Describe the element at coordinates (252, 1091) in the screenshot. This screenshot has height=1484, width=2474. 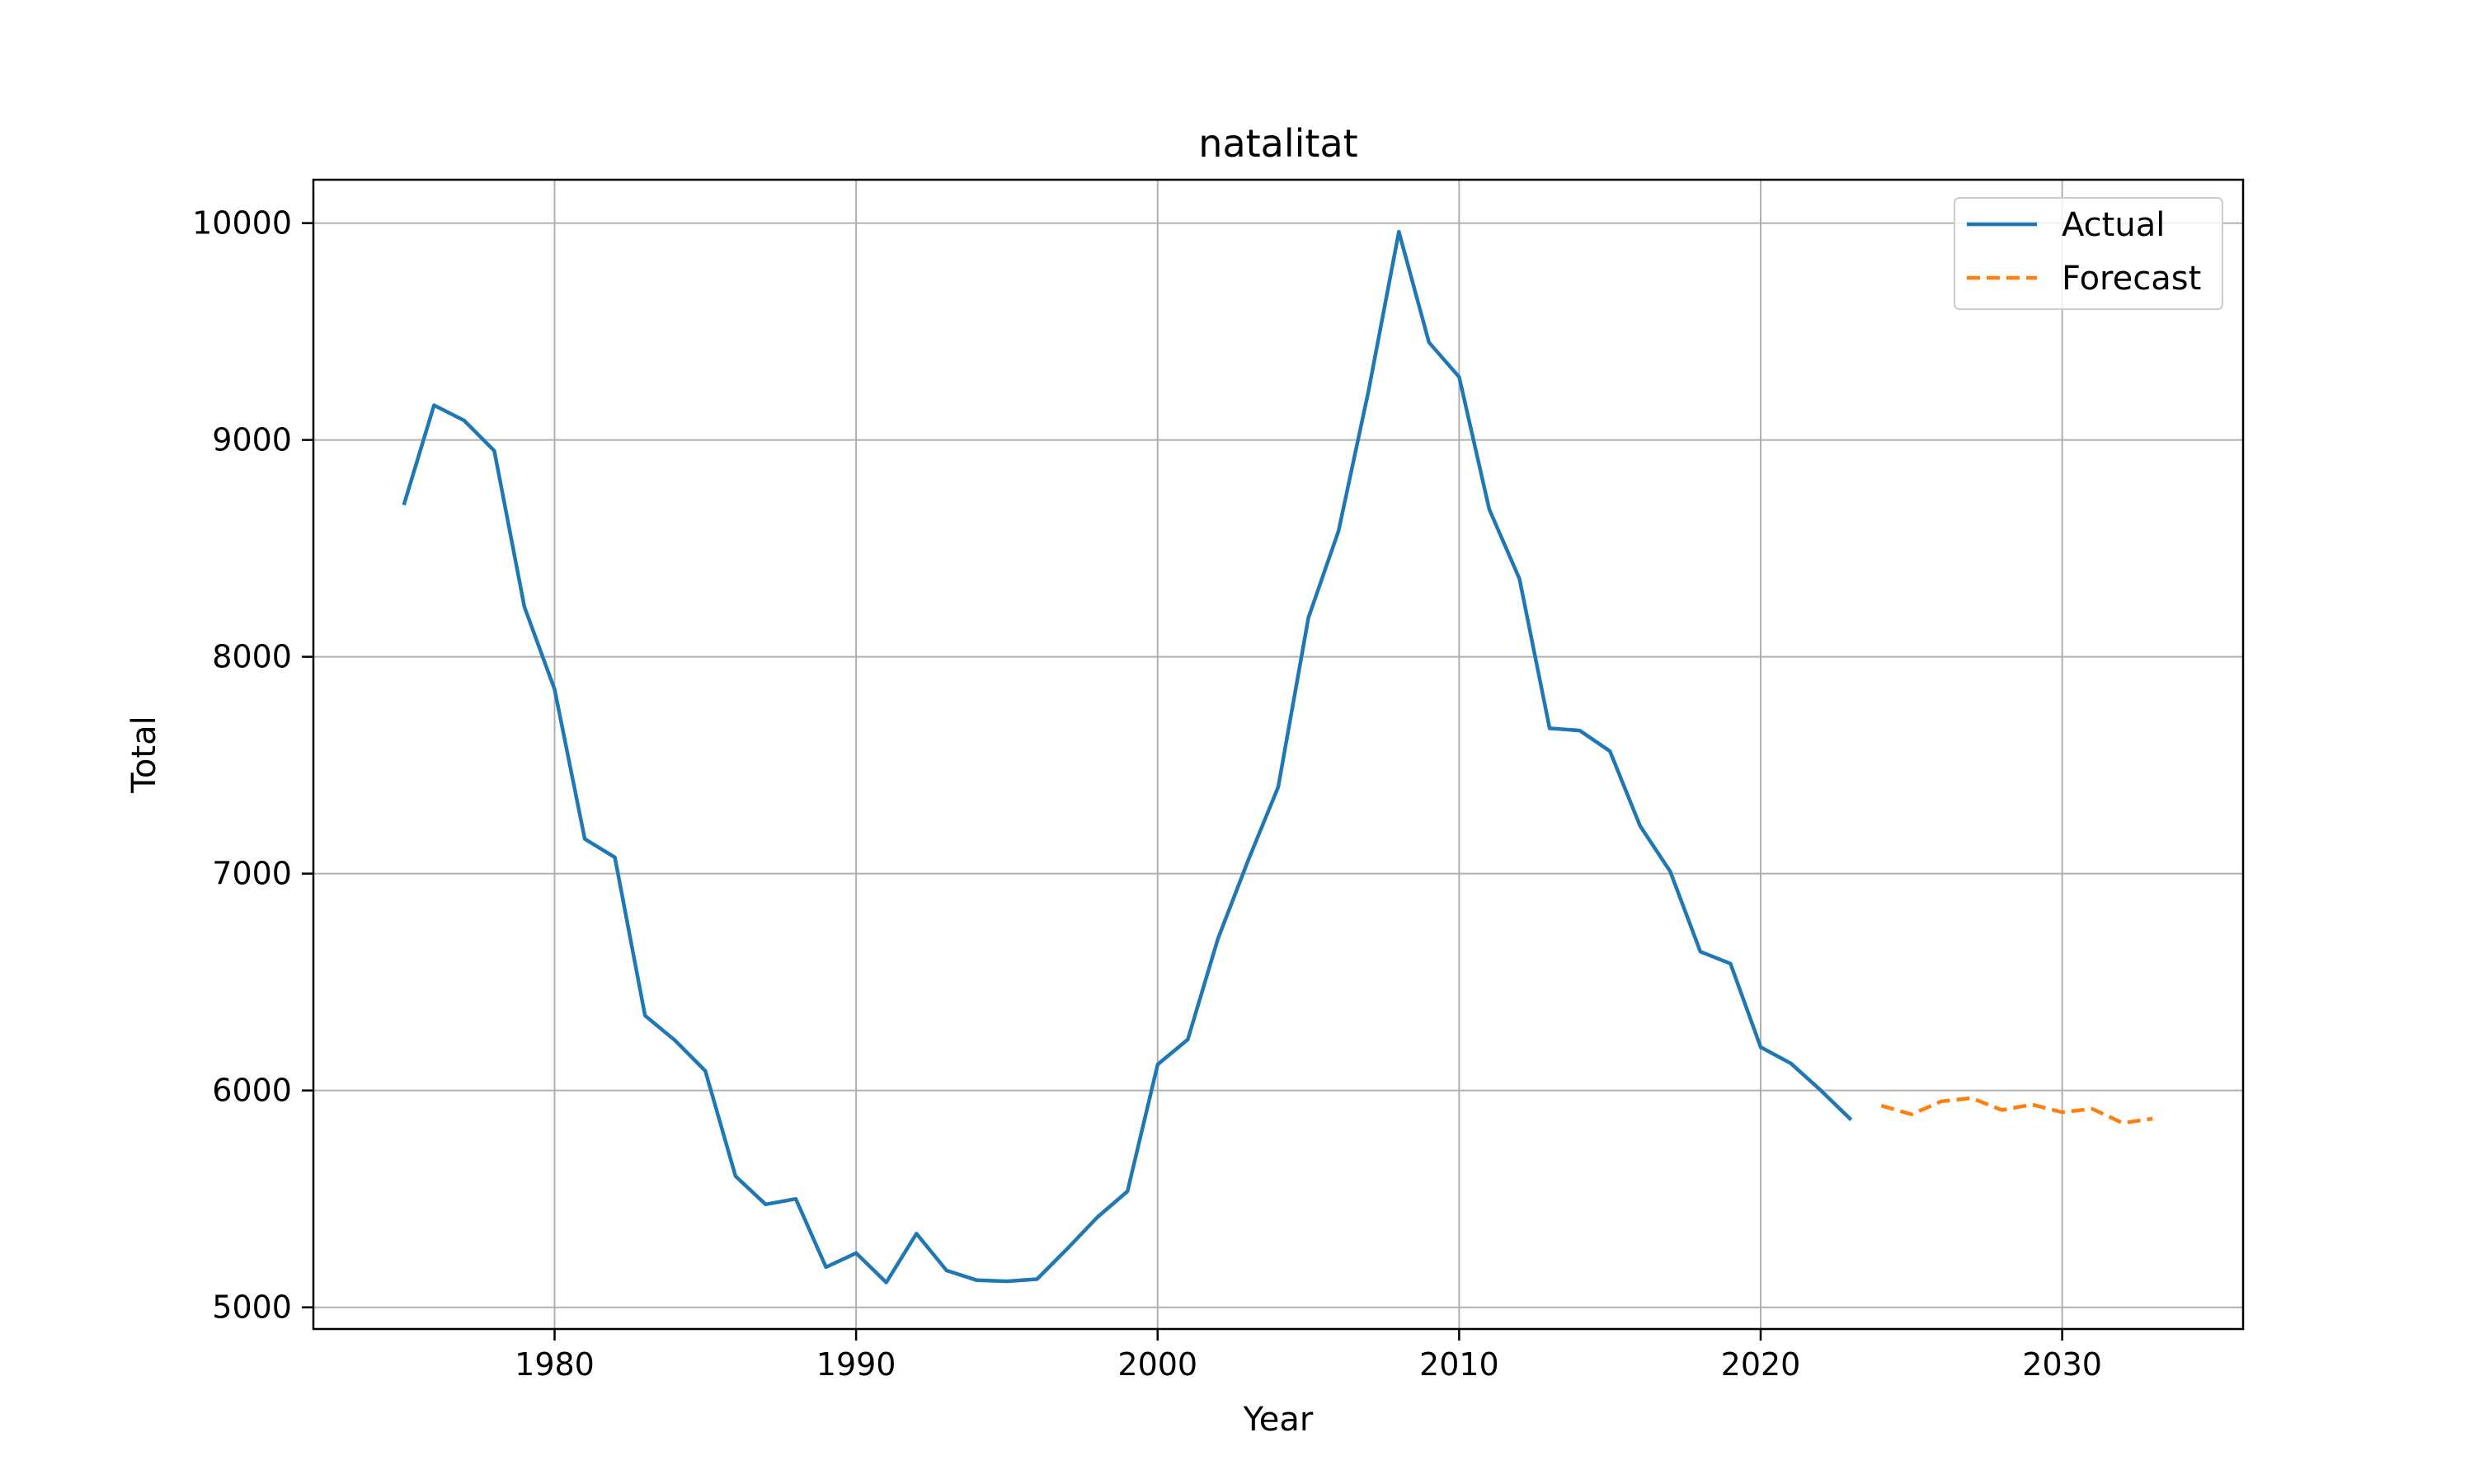
I see `y-tick-label-6000: 6000` at that location.